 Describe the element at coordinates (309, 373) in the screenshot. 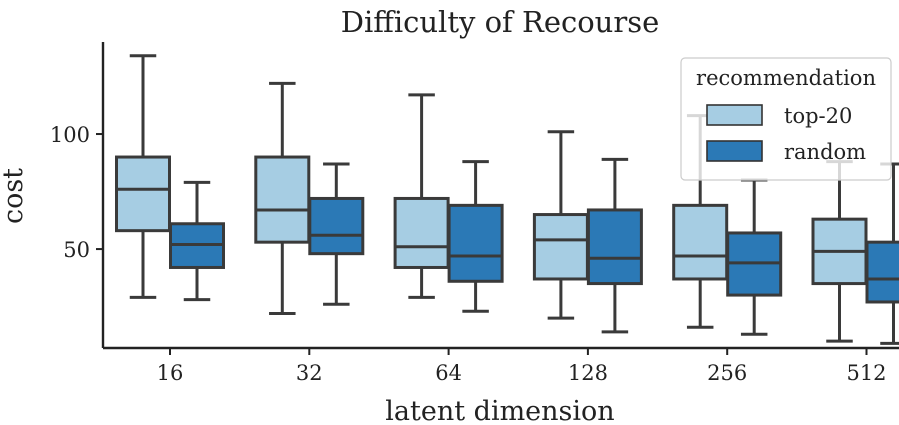

I see `x-tick-label: 32` at that location.